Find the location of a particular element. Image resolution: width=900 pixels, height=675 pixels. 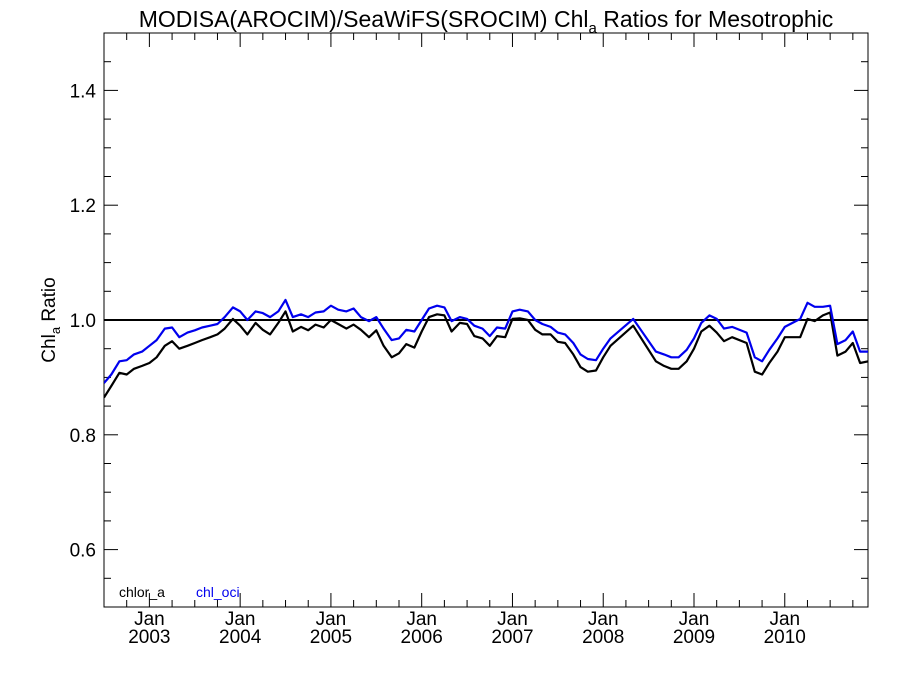

x-tick-year-label: 2008 is located at coordinates (603, 637).